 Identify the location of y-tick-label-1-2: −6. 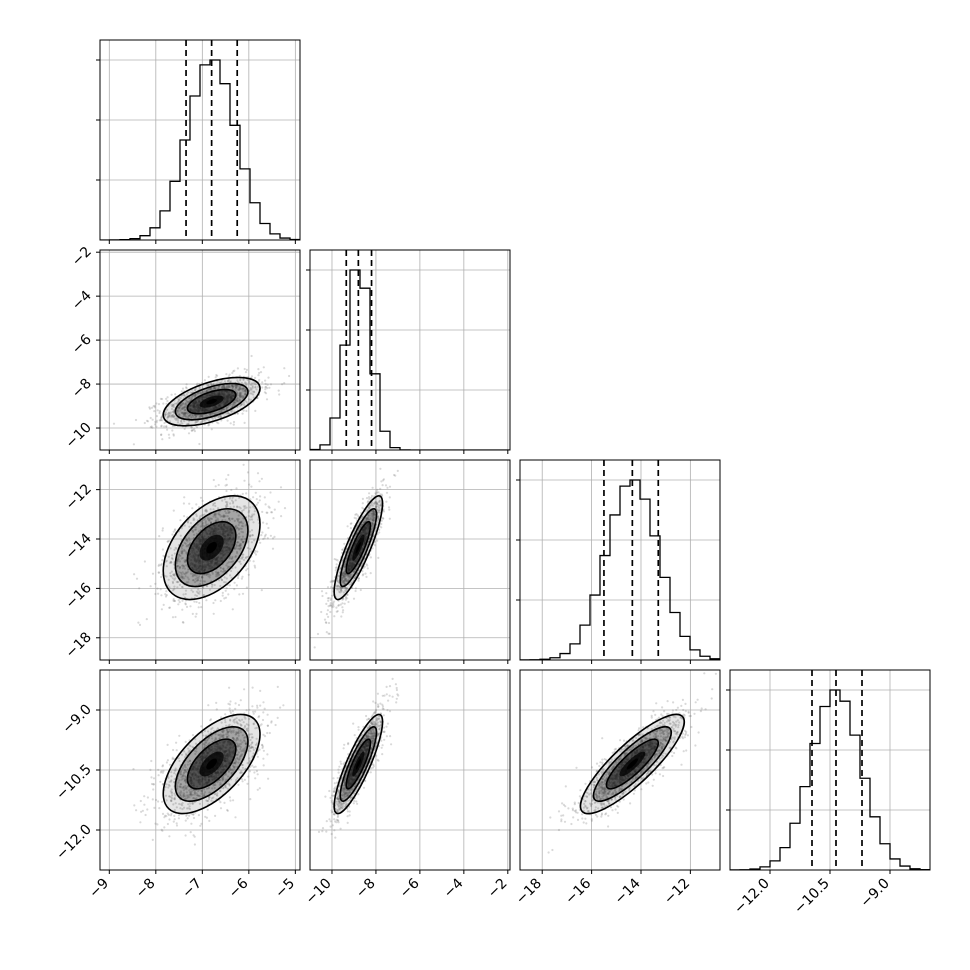
(82, 345).